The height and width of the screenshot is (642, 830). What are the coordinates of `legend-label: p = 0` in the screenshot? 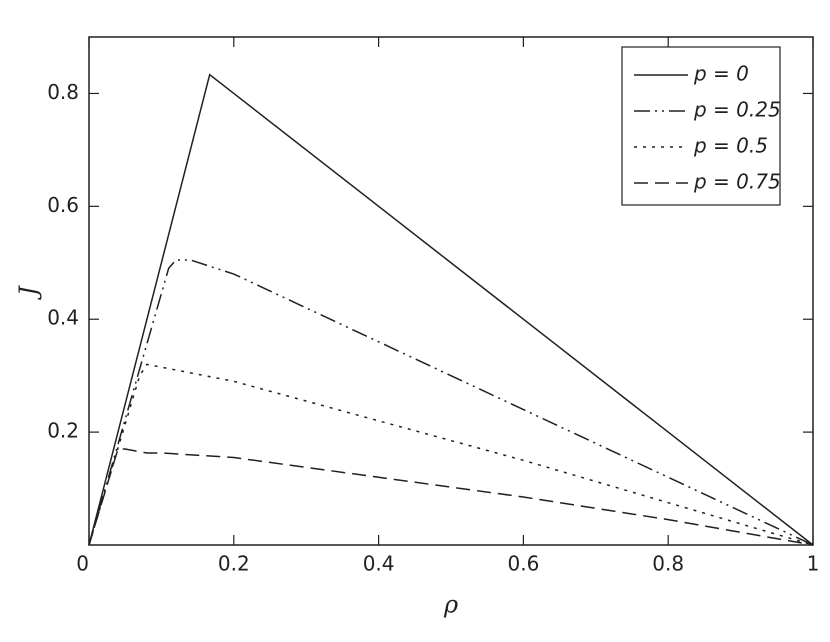 It's located at (721, 74).